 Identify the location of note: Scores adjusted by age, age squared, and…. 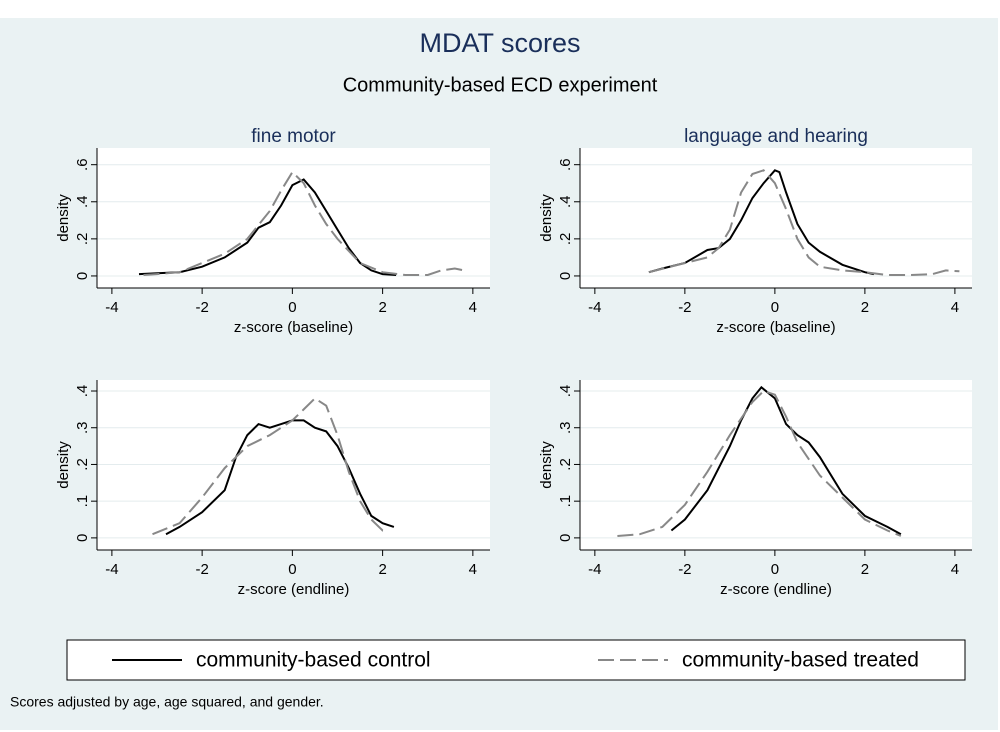
(167, 702).